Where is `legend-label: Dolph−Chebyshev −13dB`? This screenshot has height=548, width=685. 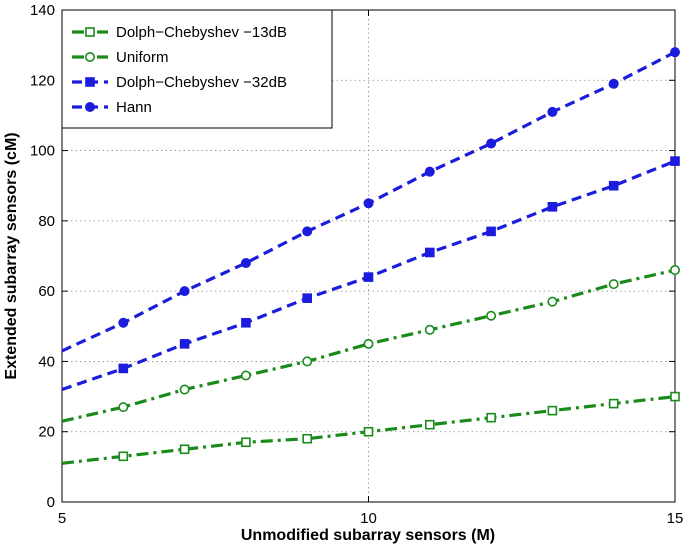
legend-label: Dolph−Chebyshev −13dB is located at coordinates (201, 32).